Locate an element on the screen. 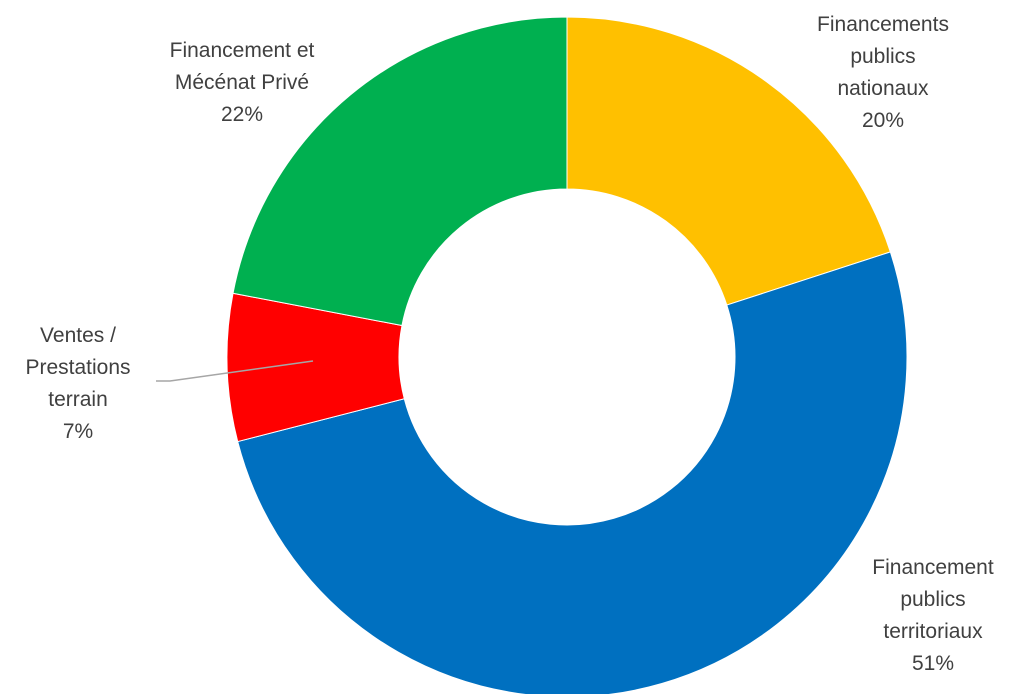 This screenshot has height=694, width=1014. leader-line-ventes is located at coordinates (235, 371).